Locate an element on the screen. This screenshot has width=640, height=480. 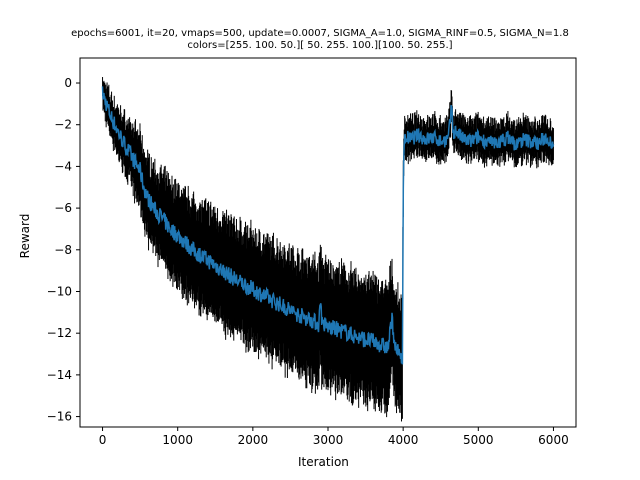
x-tick-label: 0 is located at coordinates (103, 440).